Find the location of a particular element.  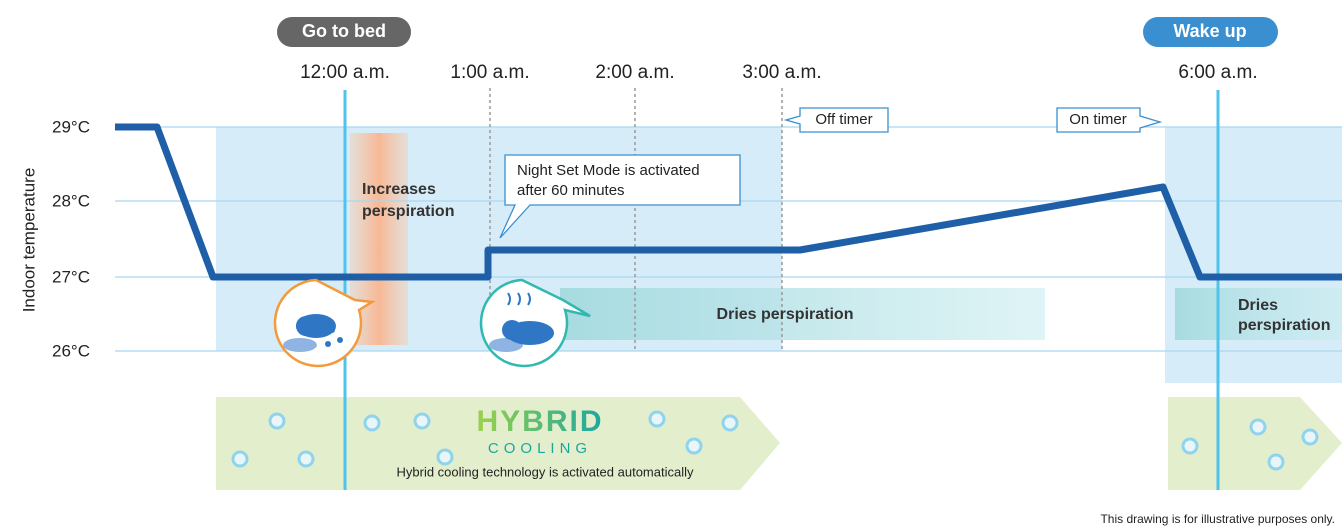

y-tick-label: 27°C is located at coordinates (71, 276).